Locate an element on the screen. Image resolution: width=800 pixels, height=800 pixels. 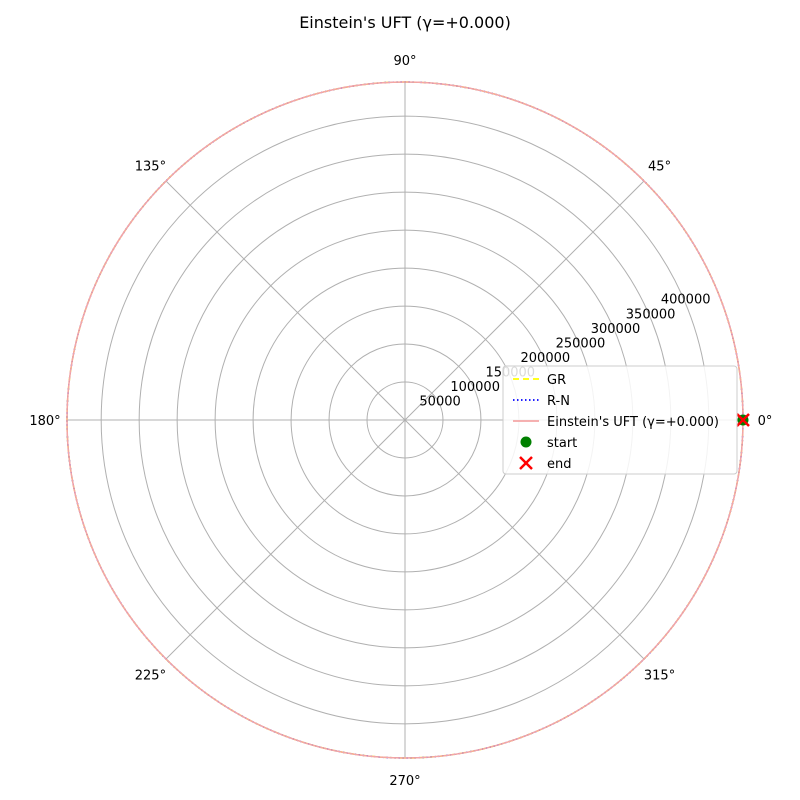
legend-label: start is located at coordinates (562, 443).